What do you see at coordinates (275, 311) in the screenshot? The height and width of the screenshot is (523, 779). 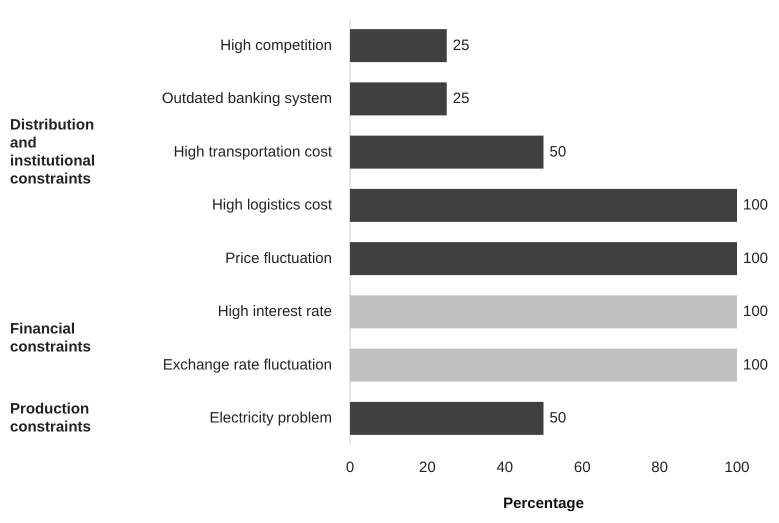 I see `y-tick-label: High interest rate` at bounding box center [275, 311].